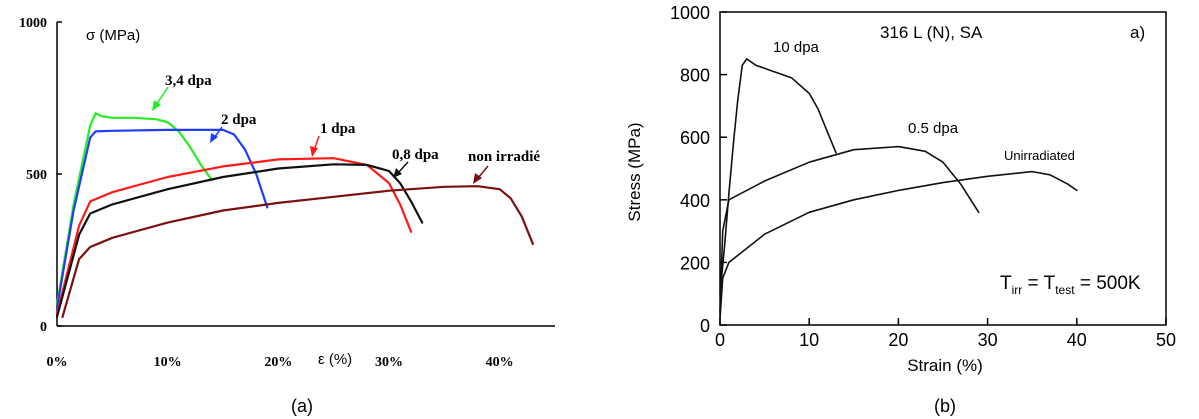  I want to click on y-tick-label-a-1000: 1000, so click(33, 23).